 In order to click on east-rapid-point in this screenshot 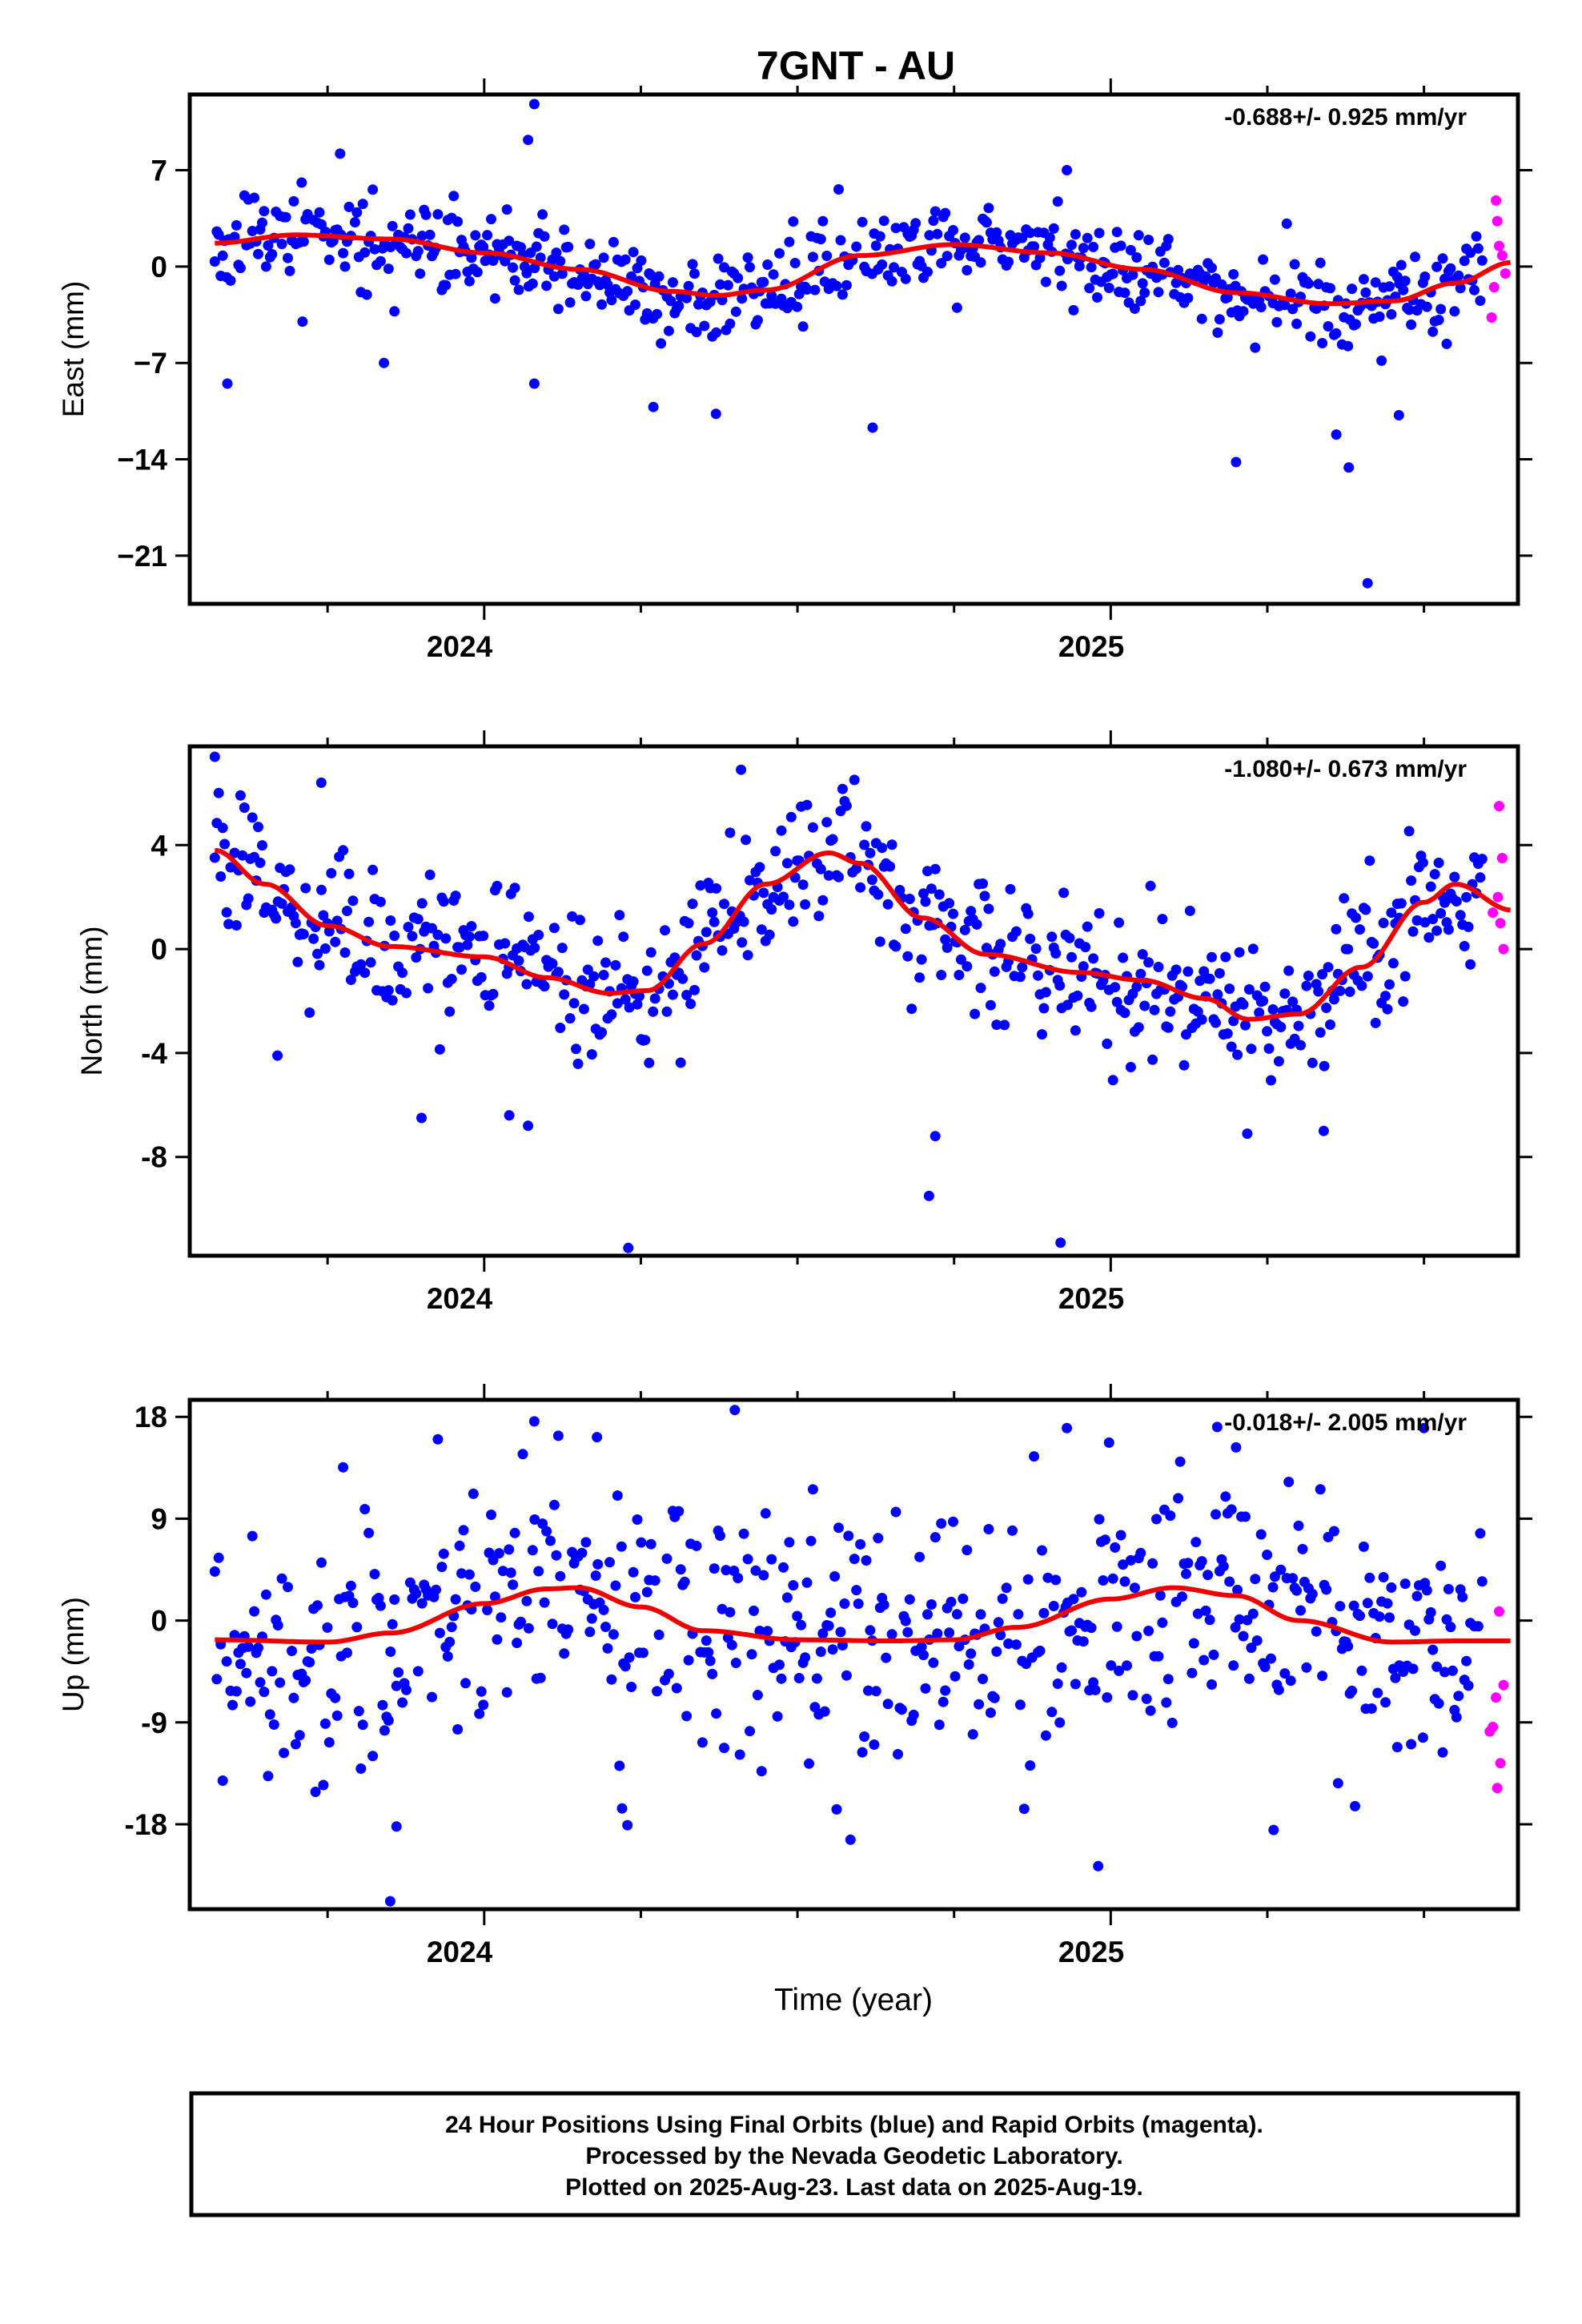, I will do `click(1491, 317)`.